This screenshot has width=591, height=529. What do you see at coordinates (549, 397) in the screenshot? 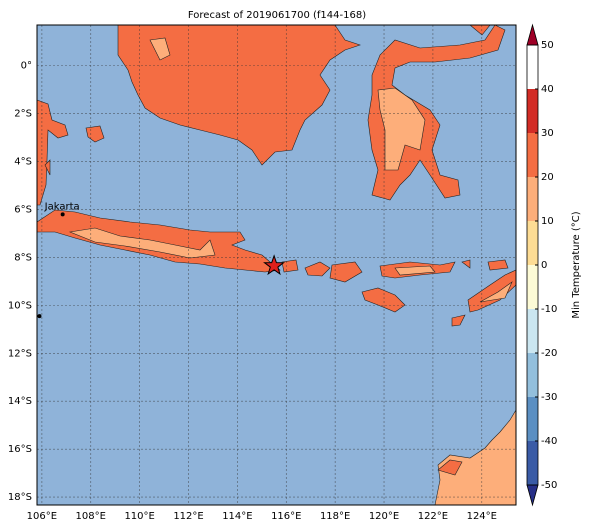
I see `colorbar-tick-label: -30` at bounding box center [549, 397].